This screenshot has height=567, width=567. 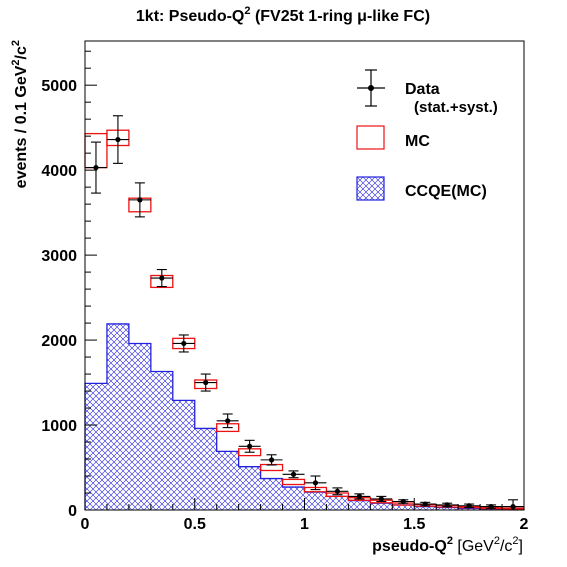 What do you see at coordinates (72, 511) in the screenshot?
I see `y-tick-label: 0` at bounding box center [72, 511].